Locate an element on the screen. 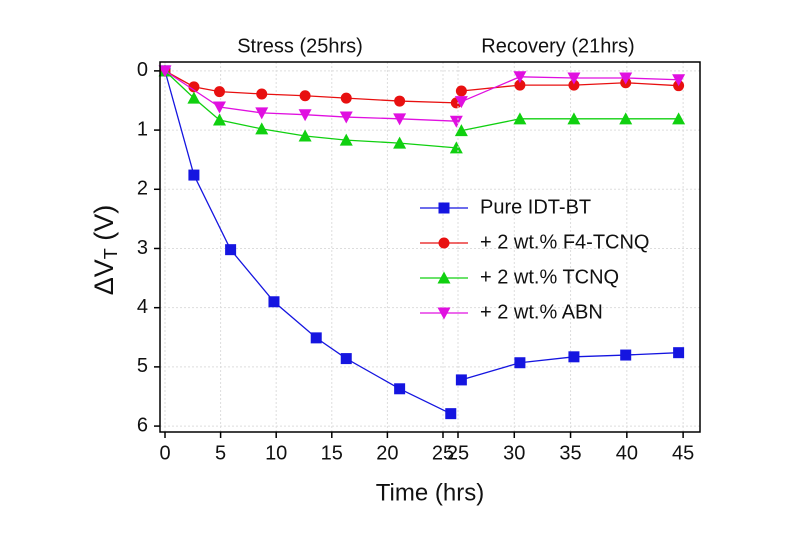 This screenshot has height=560, width=800. y-label-part: ΔV is located at coordinates (104, 277).